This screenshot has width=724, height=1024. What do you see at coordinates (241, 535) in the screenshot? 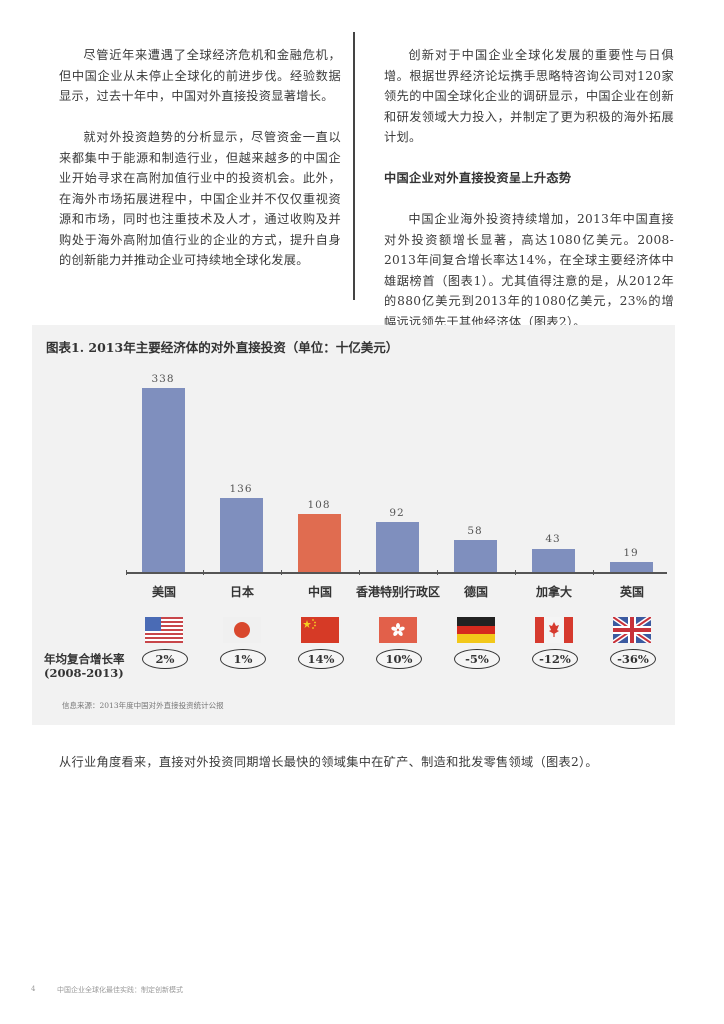
I see `bar-japan` at bounding box center [241, 535].